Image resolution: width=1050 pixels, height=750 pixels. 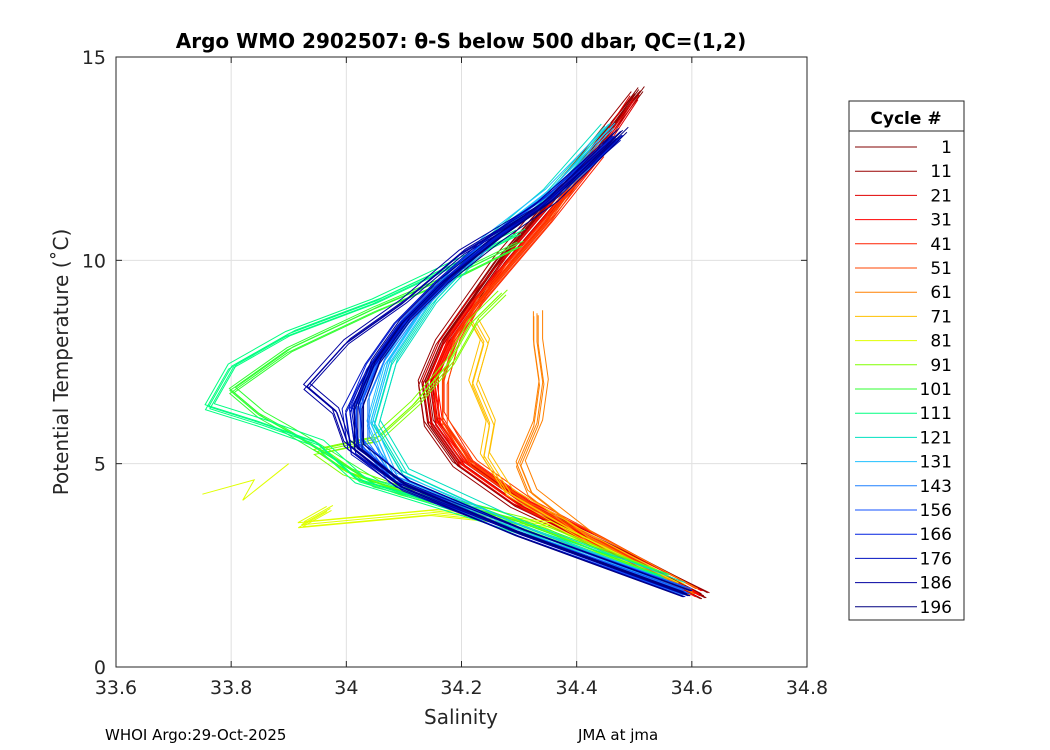 What do you see at coordinates (941, 172) in the screenshot?
I see `legend-label: 11` at bounding box center [941, 172].